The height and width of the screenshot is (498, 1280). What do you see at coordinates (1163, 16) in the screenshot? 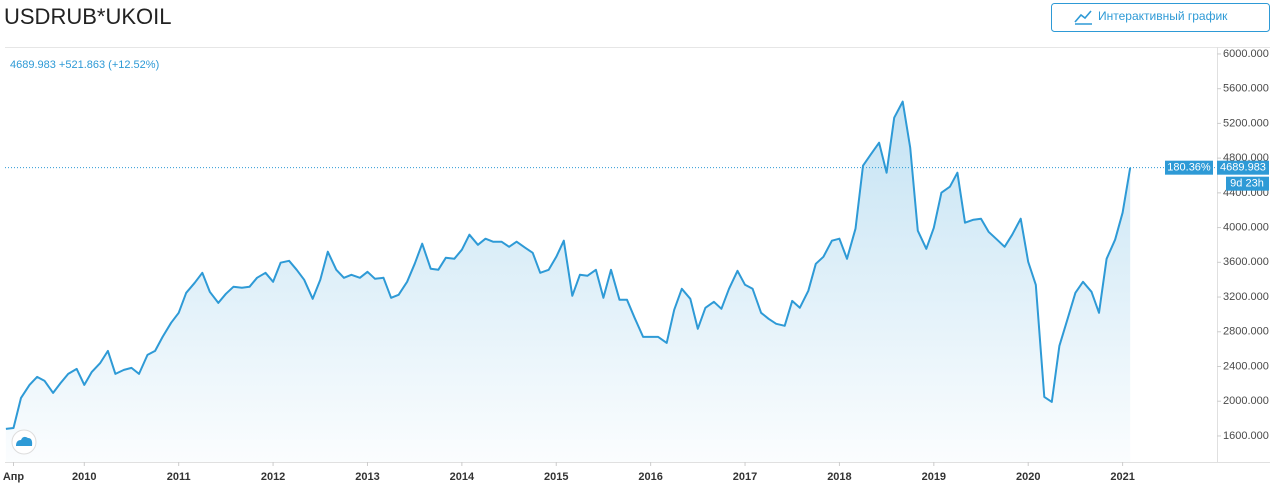
I see `button-label: Интерактивный график` at bounding box center [1163, 16].